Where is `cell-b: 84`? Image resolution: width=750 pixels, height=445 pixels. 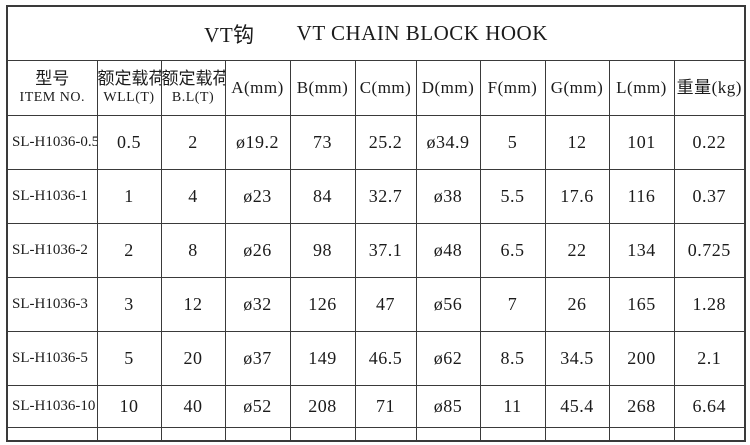
cell-b: 84 is located at coordinates (322, 196).